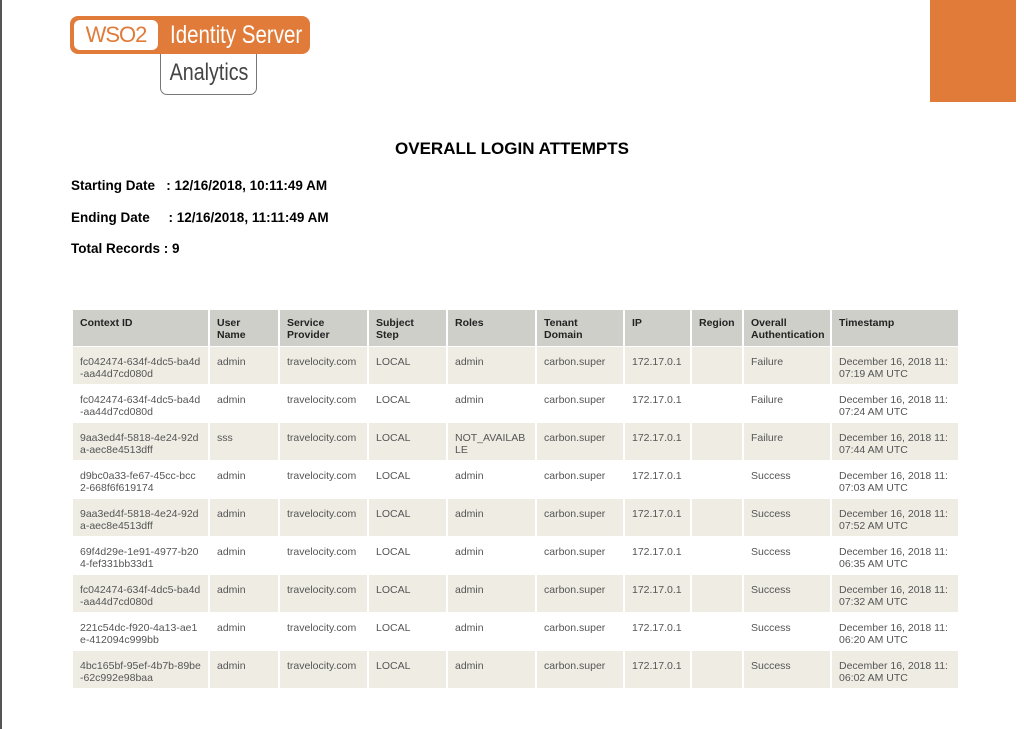 Image resolution: width=1024 pixels, height=729 pixels. What do you see at coordinates (895, 441) in the screenshot?
I see `cell-timestamp: December 16, 2018 11:07:44 AM UTC` at bounding box center [895, 441].